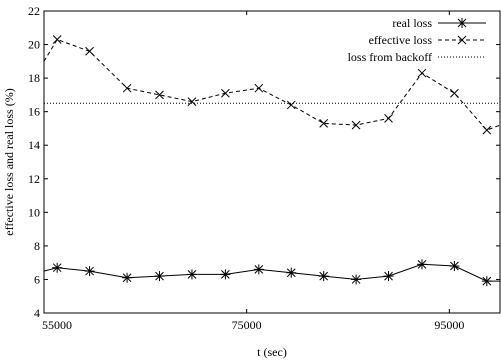 The width and height of the screenshot is (501, 364). I want to click on y-tick-label: 18, so click(34, 78).